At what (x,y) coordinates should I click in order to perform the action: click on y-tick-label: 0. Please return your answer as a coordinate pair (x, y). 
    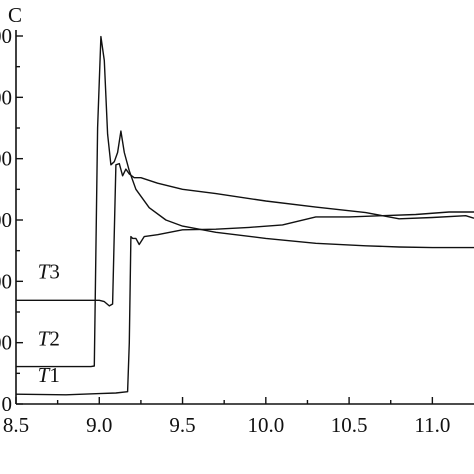
    Looking at the image, I should click on (7, 404).